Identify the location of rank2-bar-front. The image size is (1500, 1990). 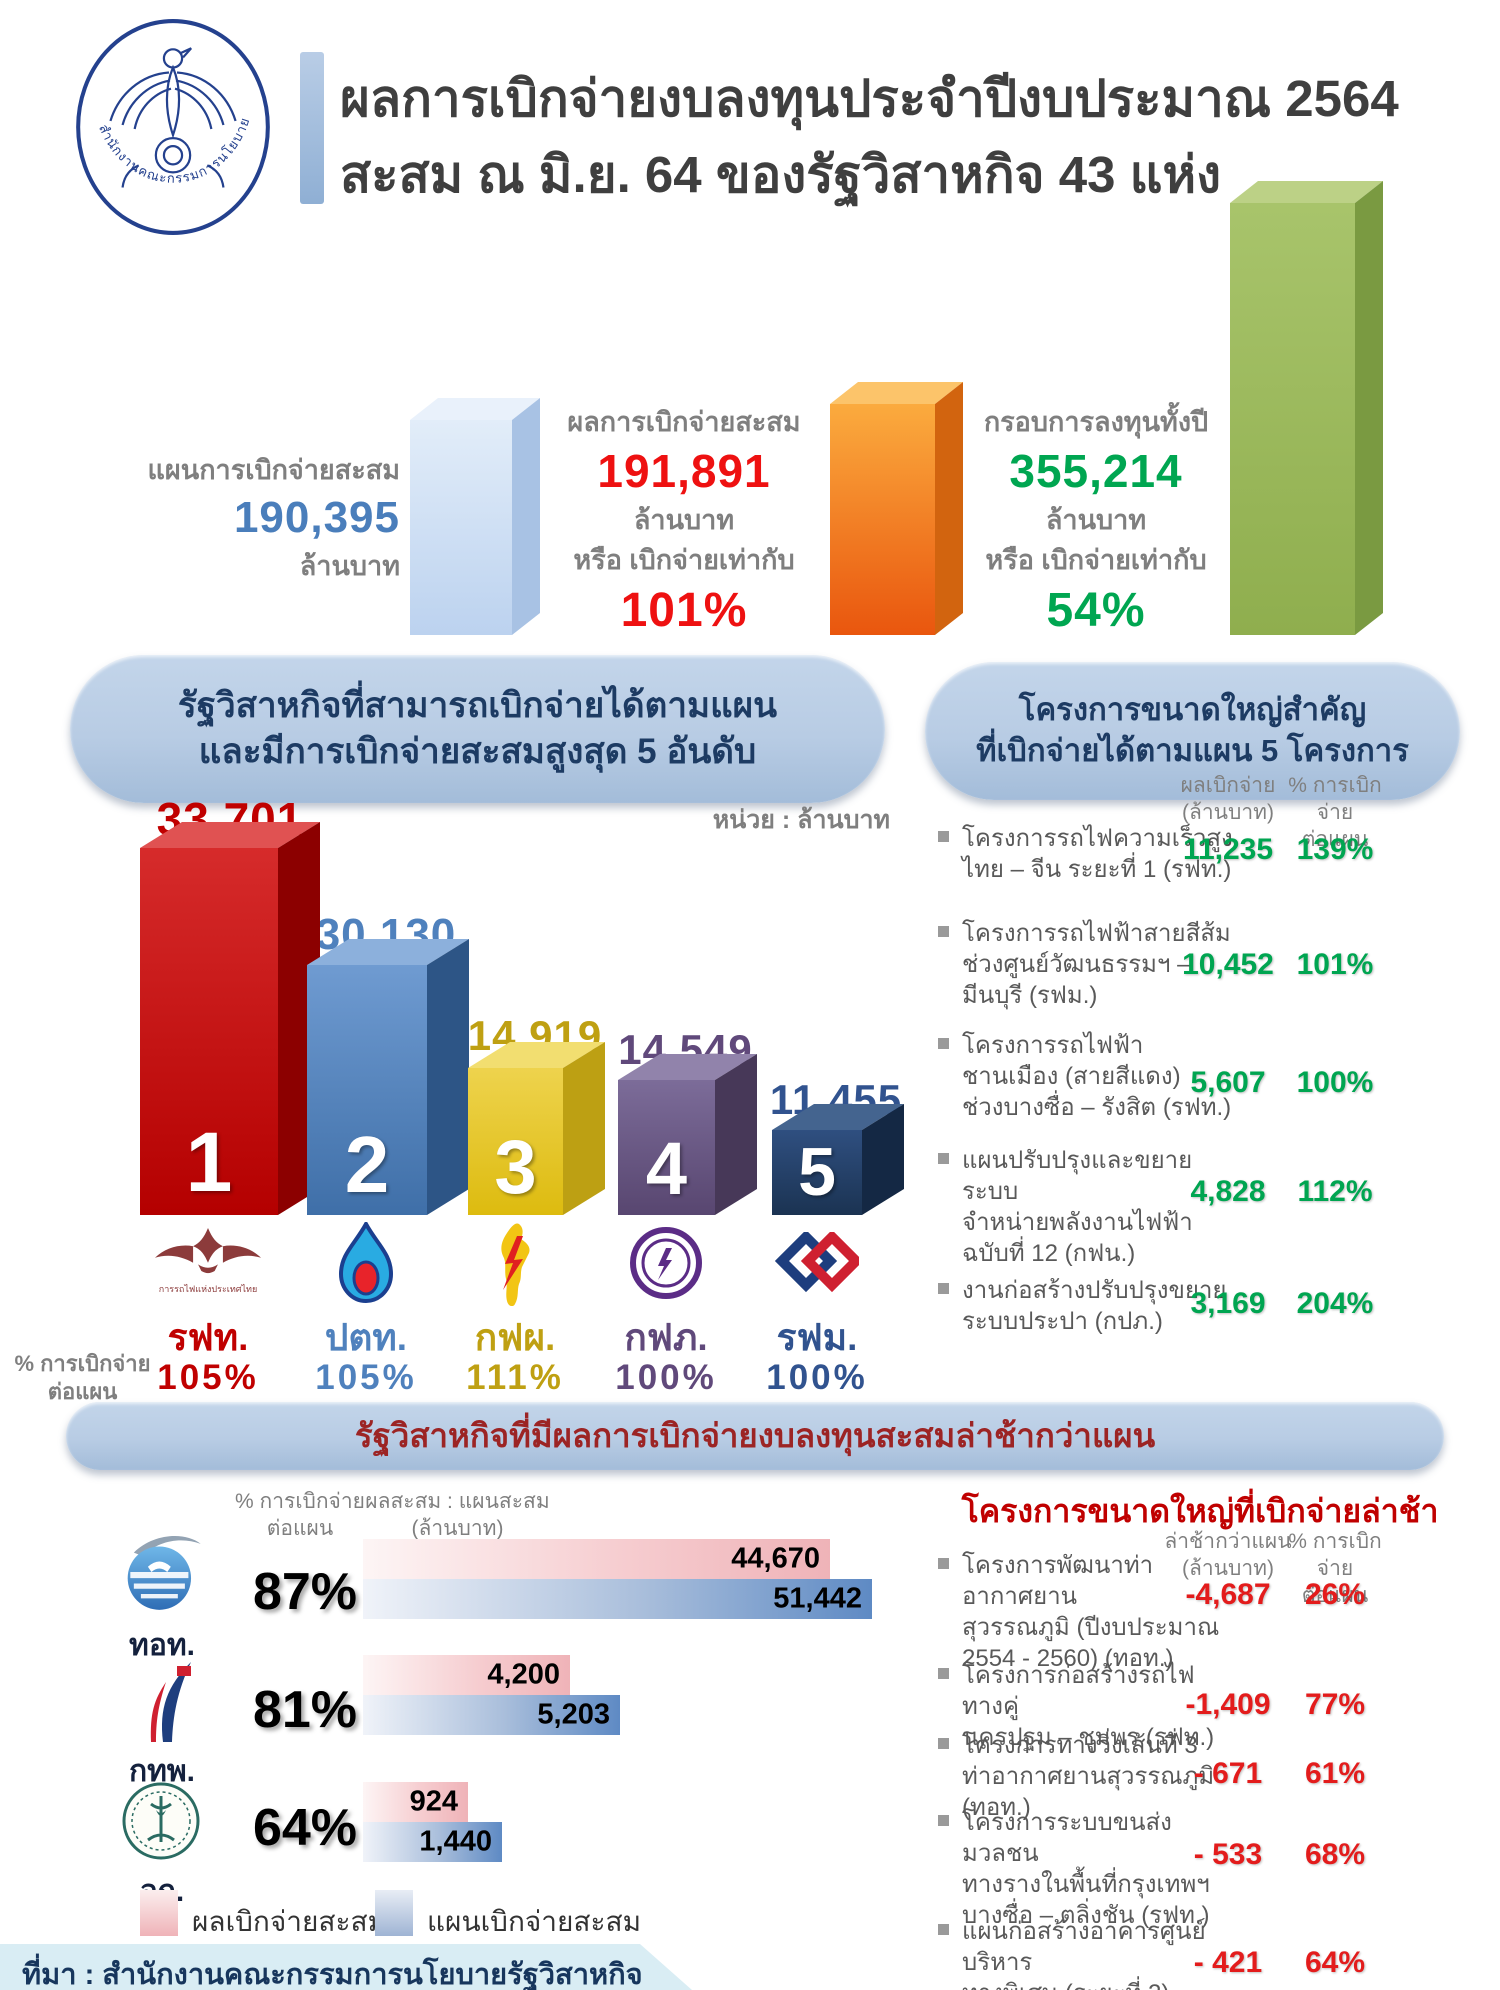
(367, 1090).